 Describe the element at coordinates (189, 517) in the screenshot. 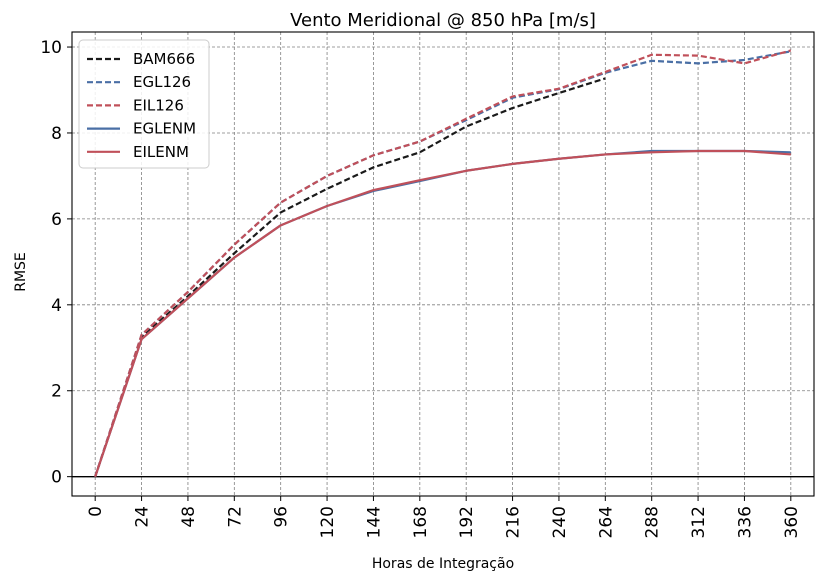

I see `x-tick-label: 48` at that location.